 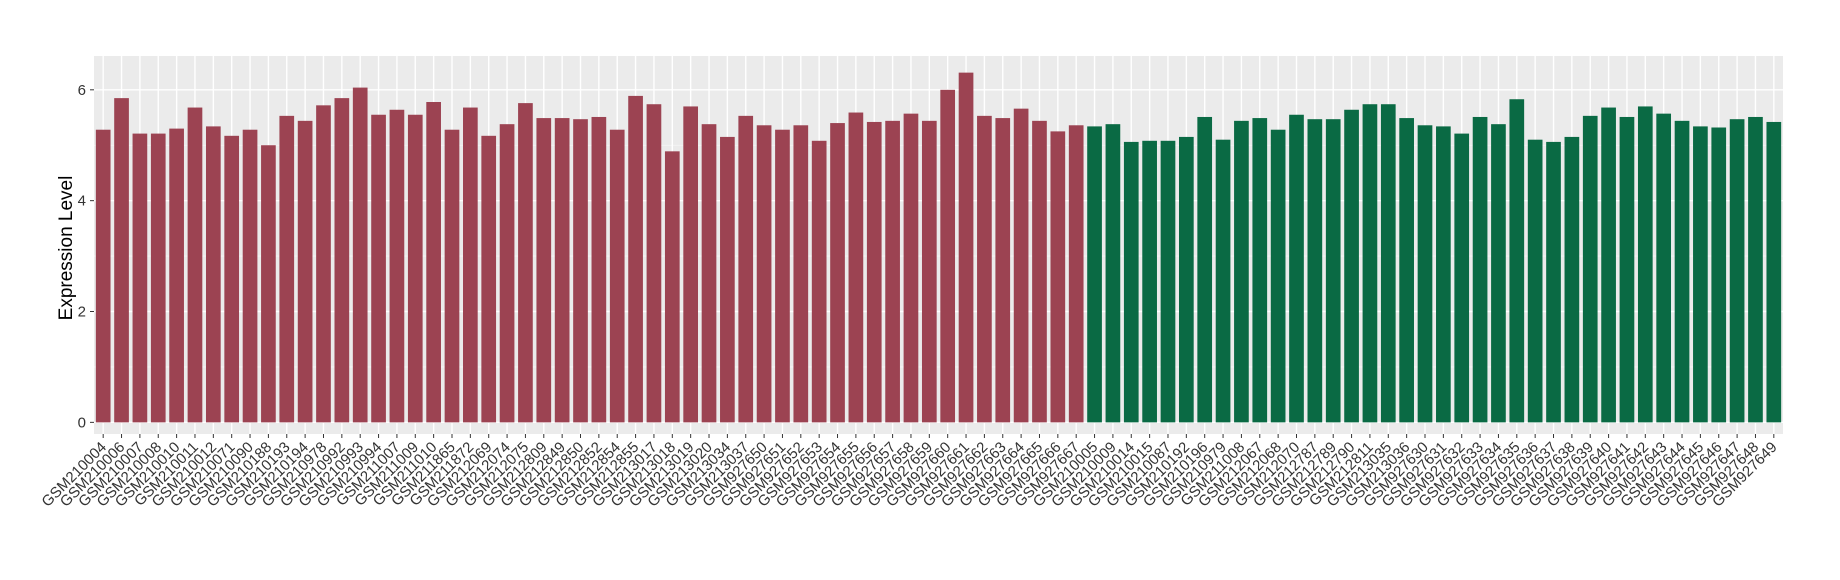 What do you see at coordinates (82, 312) in the screenshot?
I see `y-tick-label: 2` at bounding box center [82, 312].